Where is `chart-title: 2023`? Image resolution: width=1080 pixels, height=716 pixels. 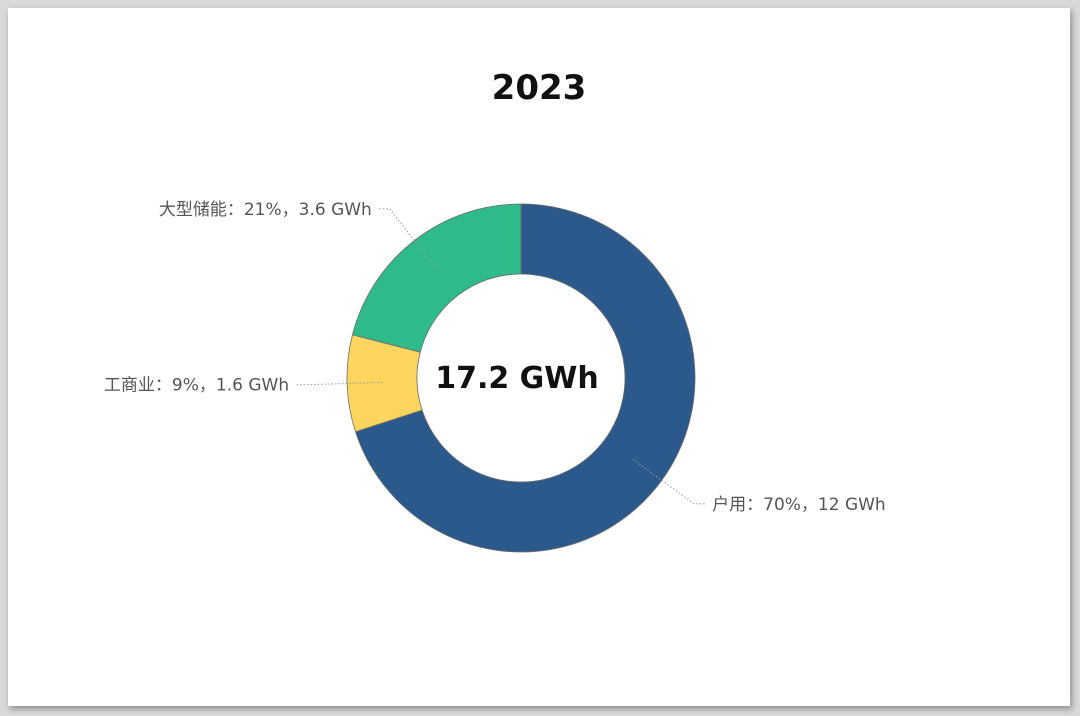
chart-title: 2023 is located at coordinates (539, 88).